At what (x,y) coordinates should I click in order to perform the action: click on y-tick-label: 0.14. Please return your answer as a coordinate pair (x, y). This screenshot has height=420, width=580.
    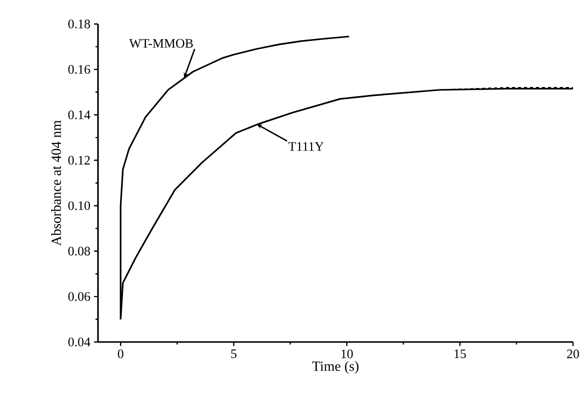
    Looking at the image, I should click on (79, 115).